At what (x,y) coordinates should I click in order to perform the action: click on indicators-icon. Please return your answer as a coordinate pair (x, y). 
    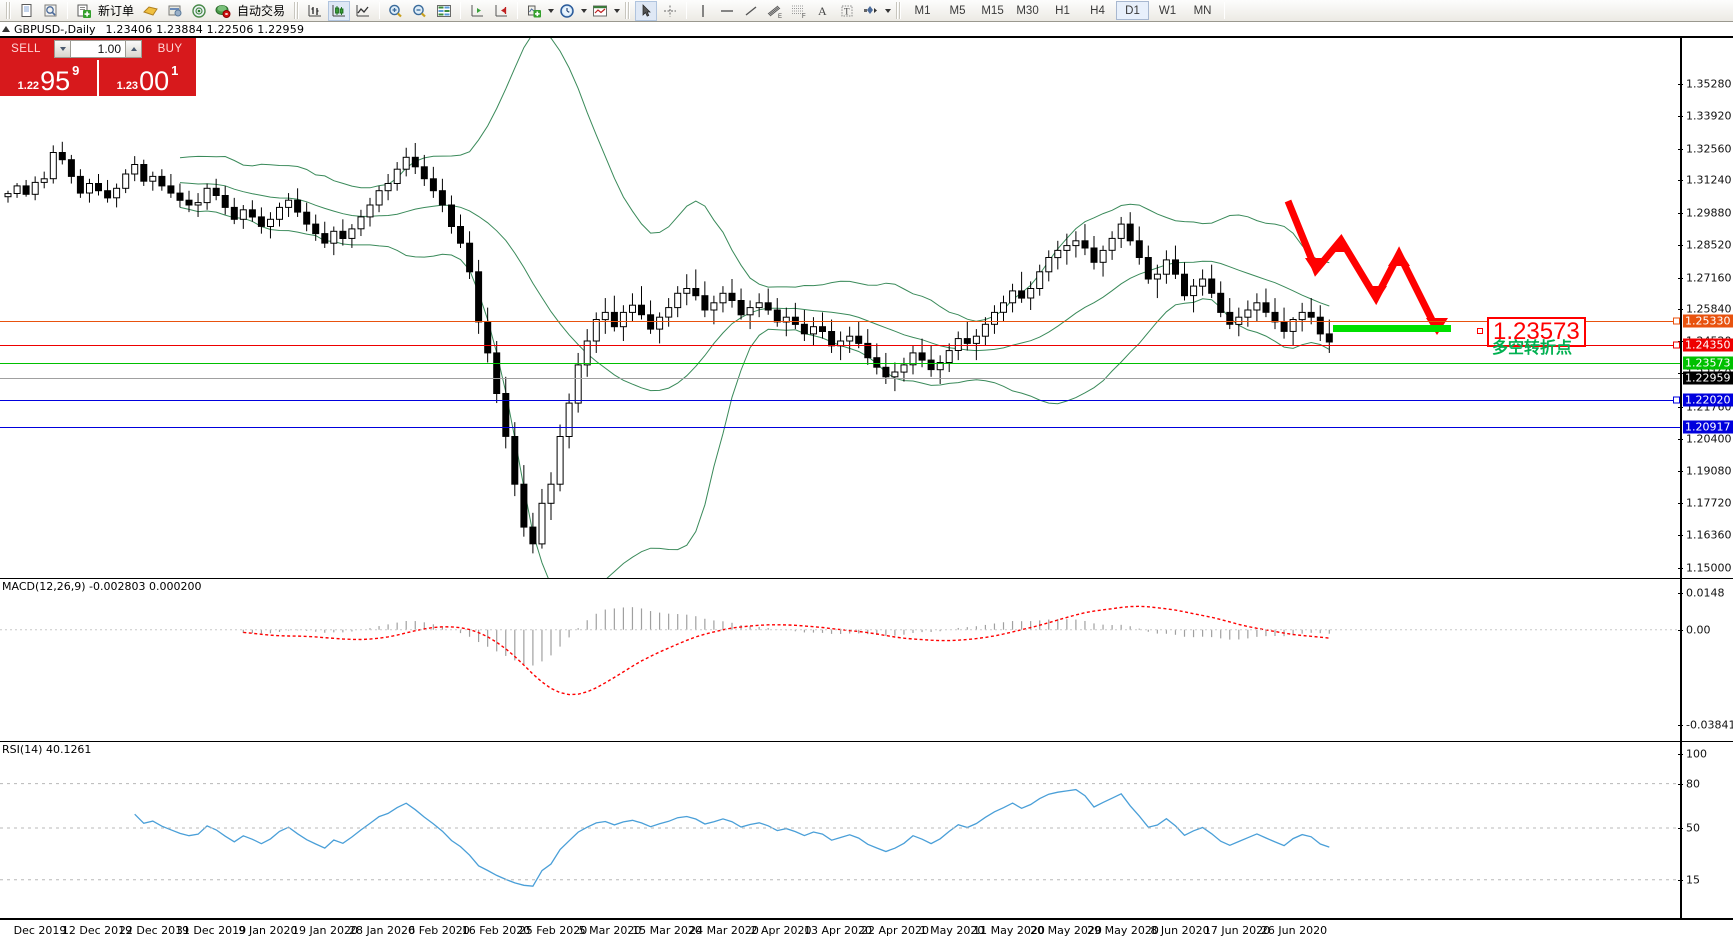
    Looking at the image, I should click on (534, 11).